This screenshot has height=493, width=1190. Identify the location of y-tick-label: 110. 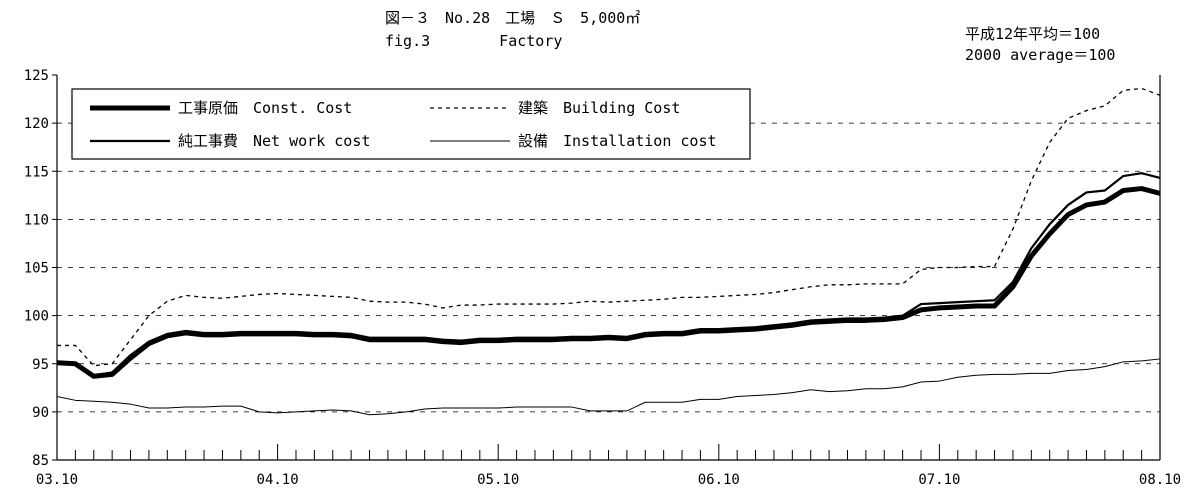
(36, 220).